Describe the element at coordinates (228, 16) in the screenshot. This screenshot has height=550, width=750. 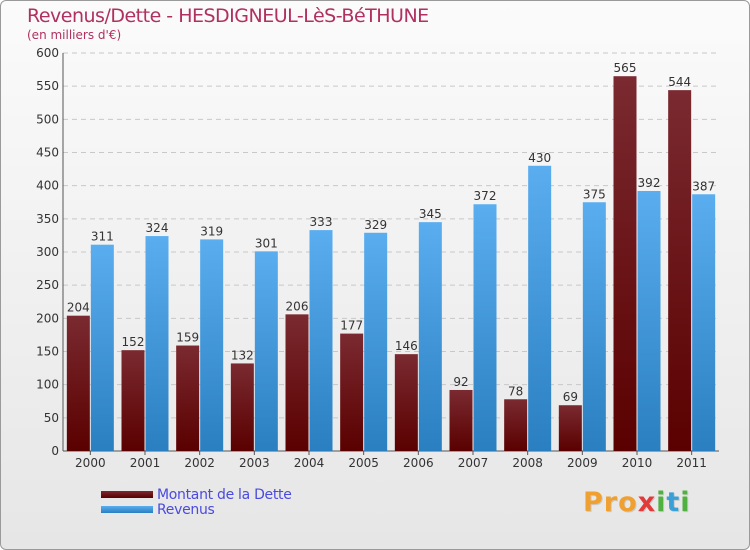
I see `chart-title: Revenus/Dette - HESDIGNEUL-LèS-BéTHUNE` at that location.